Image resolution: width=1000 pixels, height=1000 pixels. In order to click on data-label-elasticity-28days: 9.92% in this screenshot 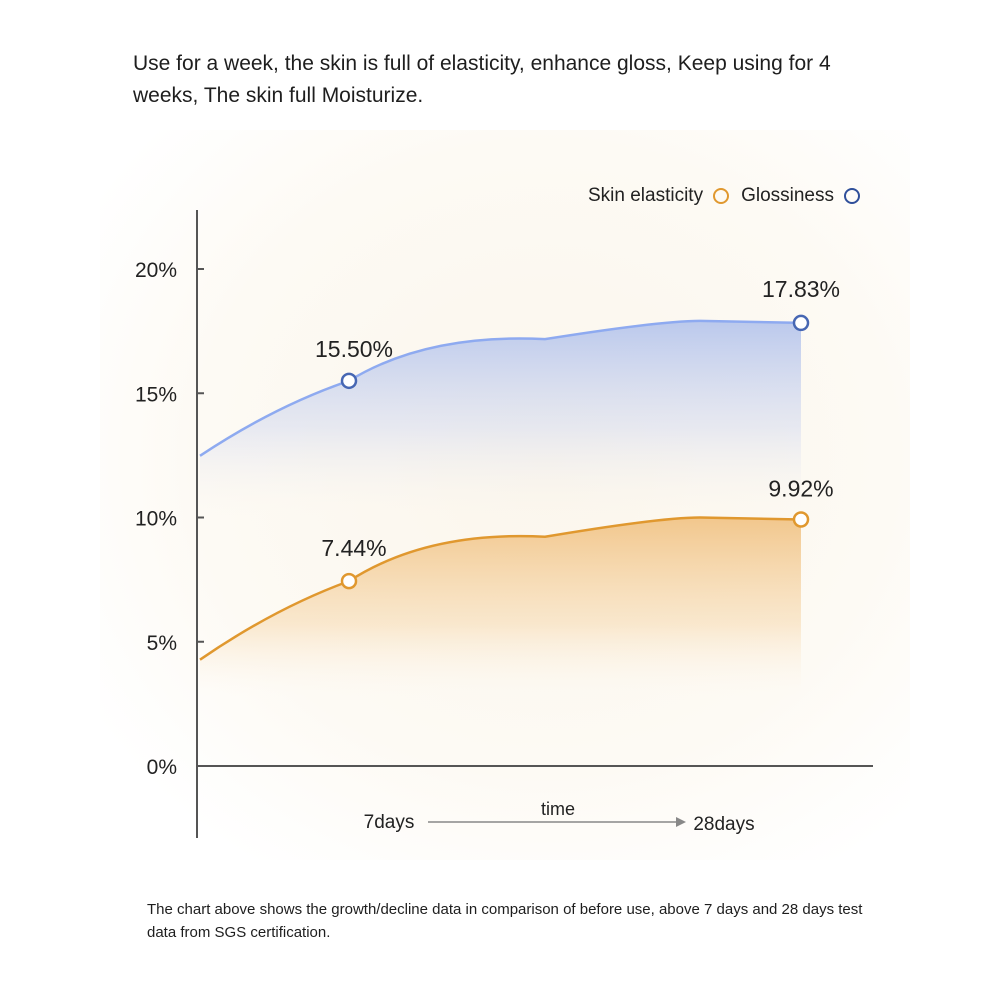, I will do `click(800, 488)`.